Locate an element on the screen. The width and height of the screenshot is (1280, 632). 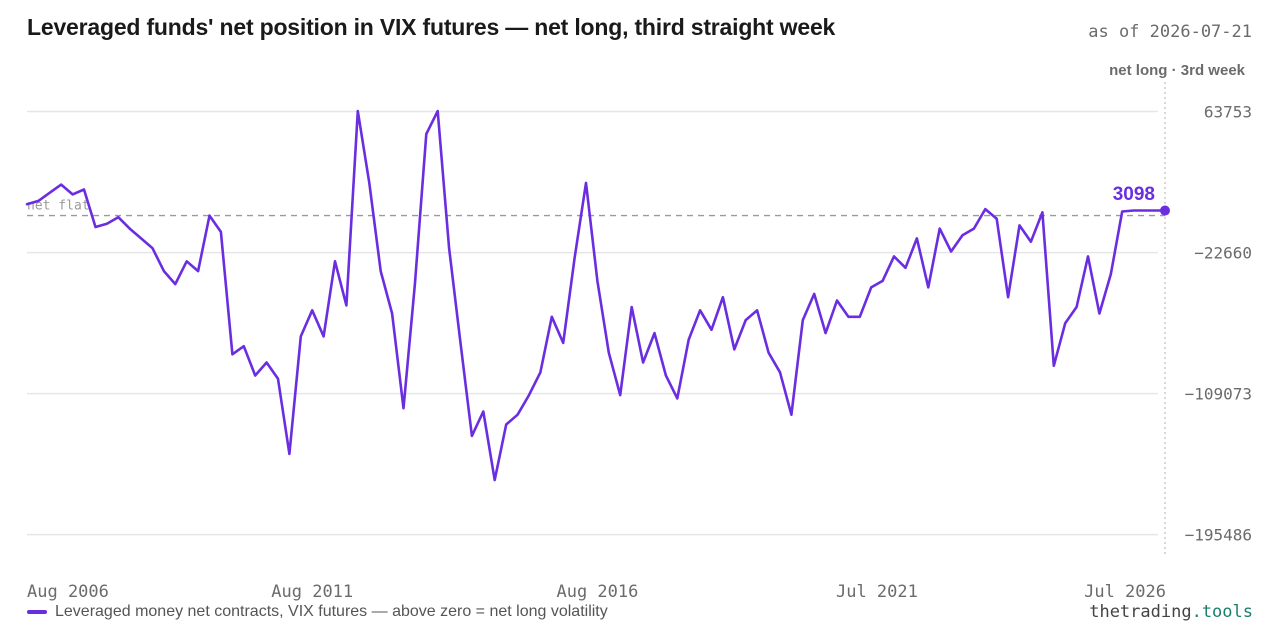
legend-swatch is located at coordinates (37, 612).